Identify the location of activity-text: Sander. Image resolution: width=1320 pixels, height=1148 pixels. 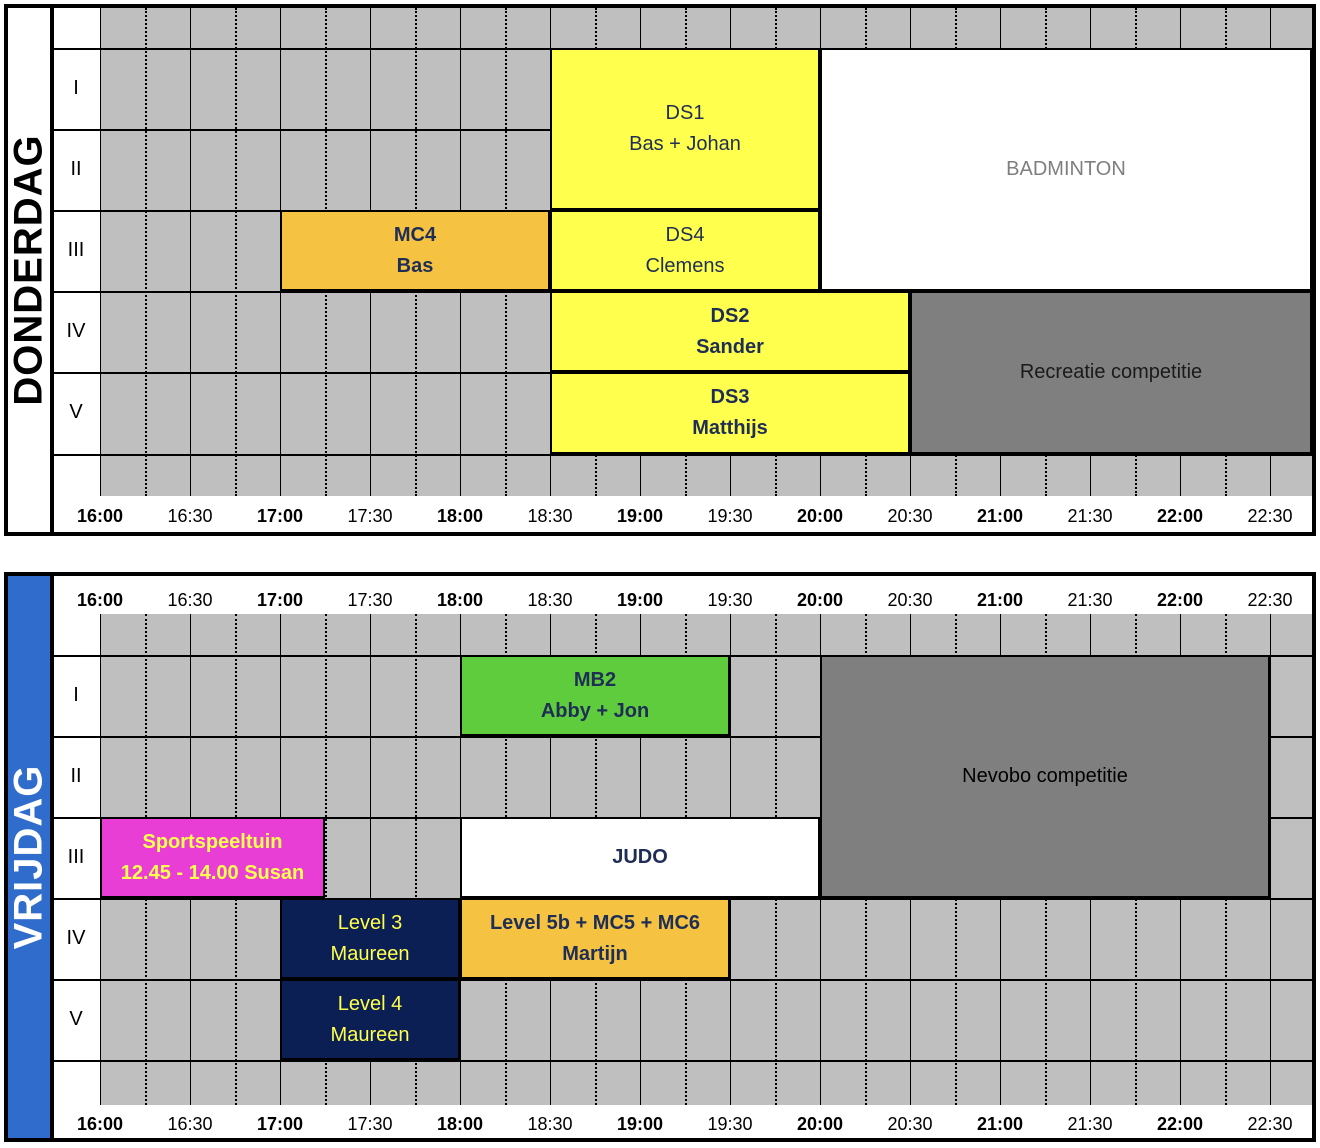
(730, 346).